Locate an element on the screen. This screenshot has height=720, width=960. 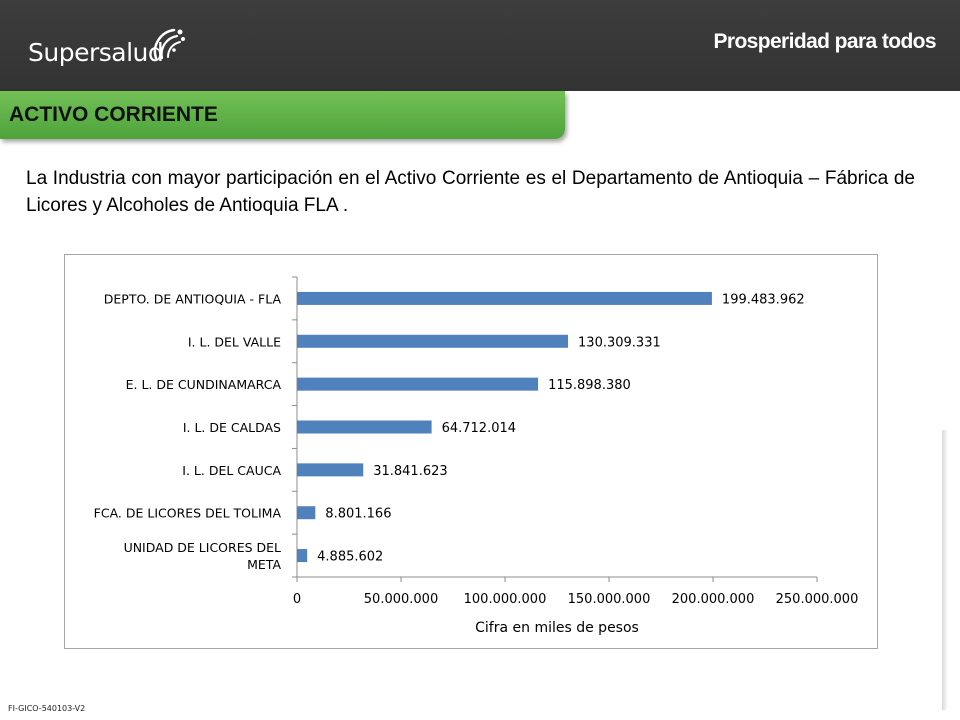
category-label: I. L. DEL CAUCA is located at coordinates (231, 470).